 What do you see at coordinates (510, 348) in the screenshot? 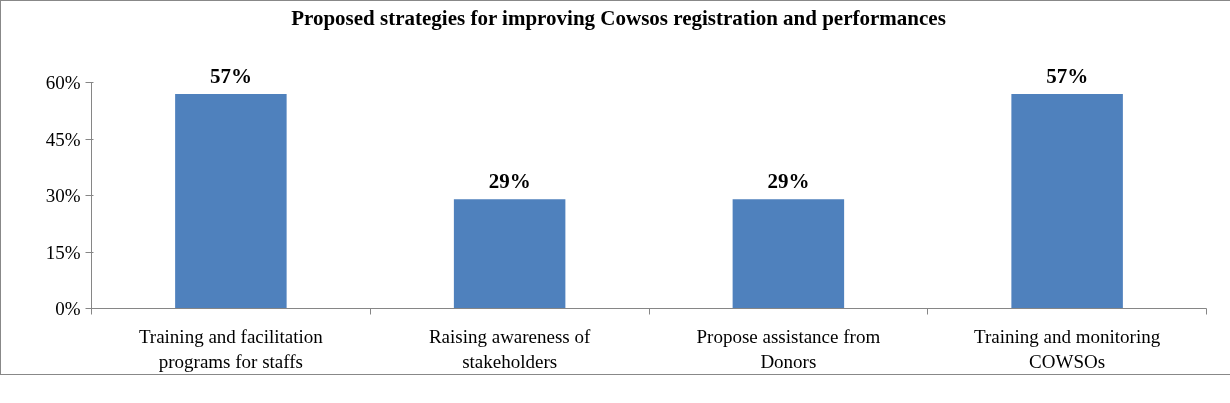
I see `x-tick-label: Raising awareness of stakeholders` at bounding box center [510, 348].